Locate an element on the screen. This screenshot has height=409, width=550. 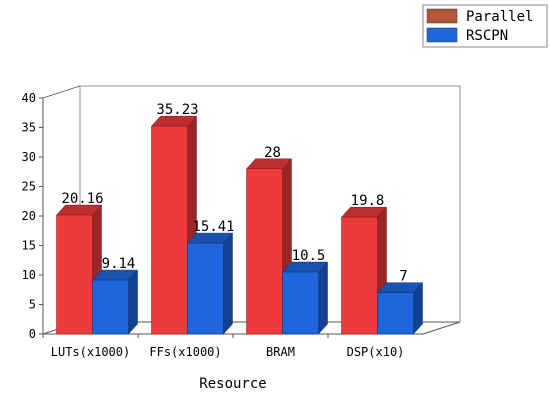
x-tick-label: BRAM is located at coordinates (280, 352).